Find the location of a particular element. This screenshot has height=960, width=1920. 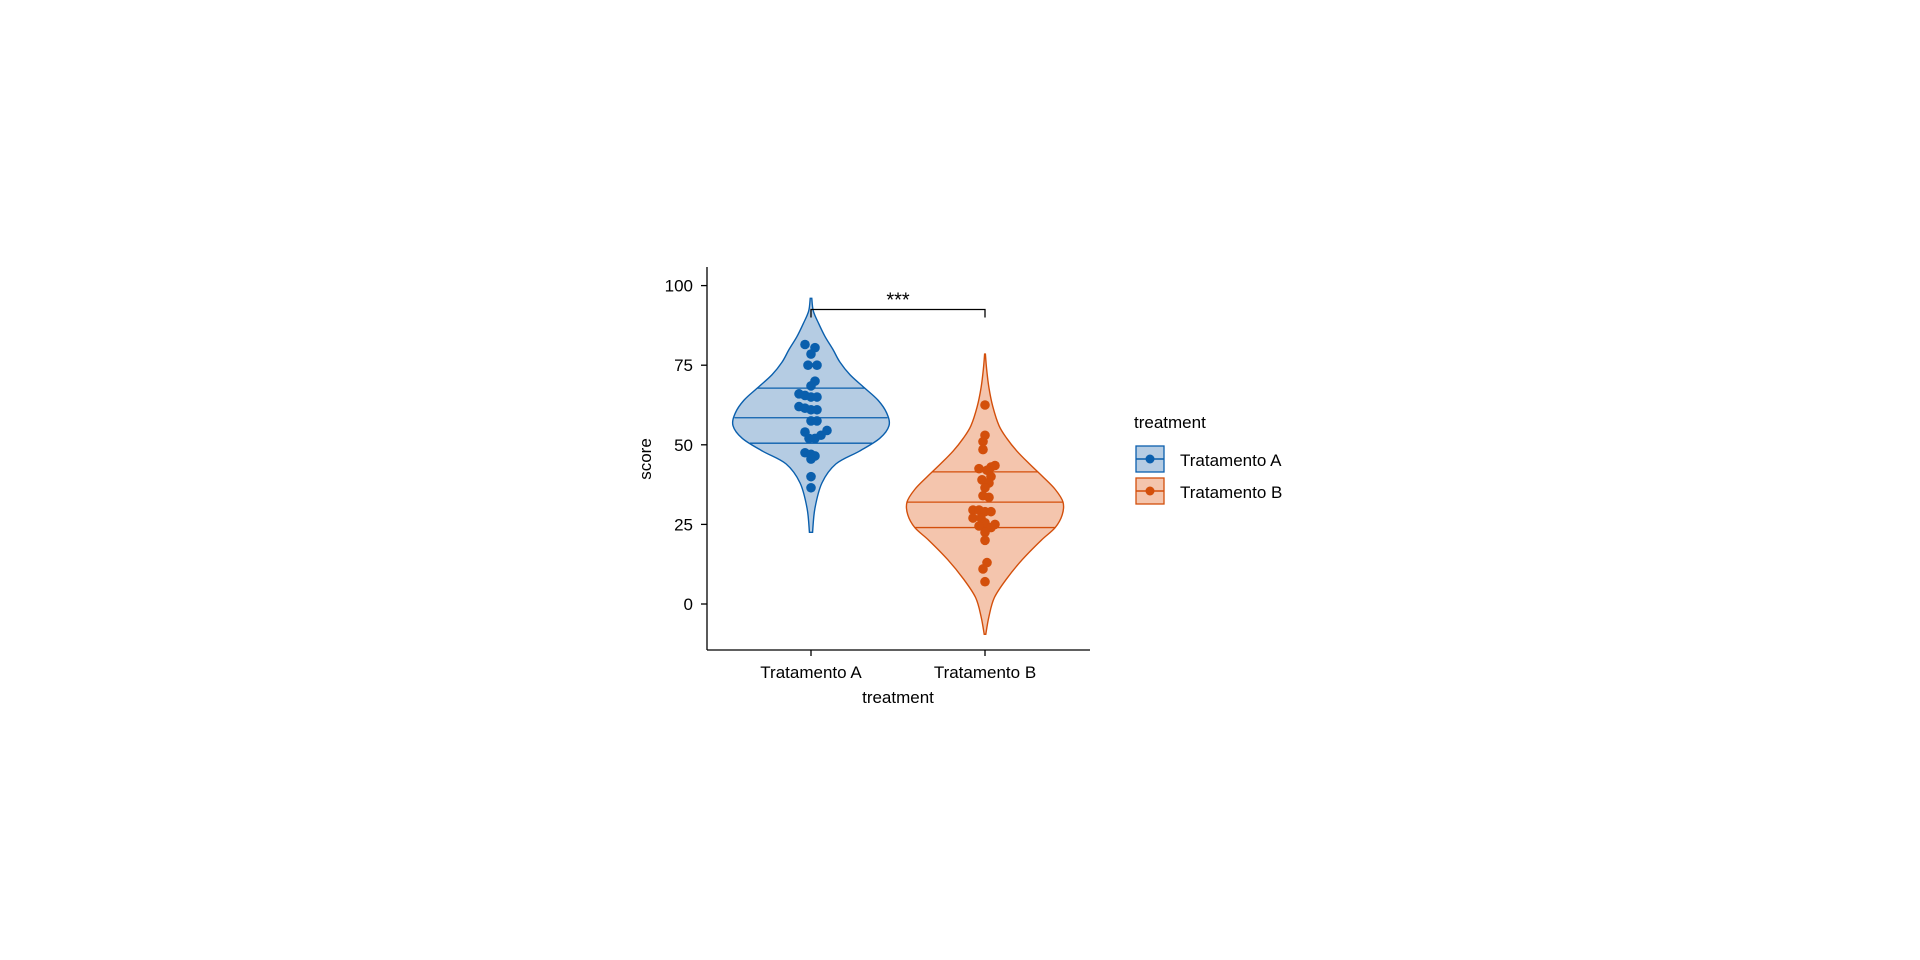

legend-entry-b: Tratamento B is located at coordinates (1208, 491).